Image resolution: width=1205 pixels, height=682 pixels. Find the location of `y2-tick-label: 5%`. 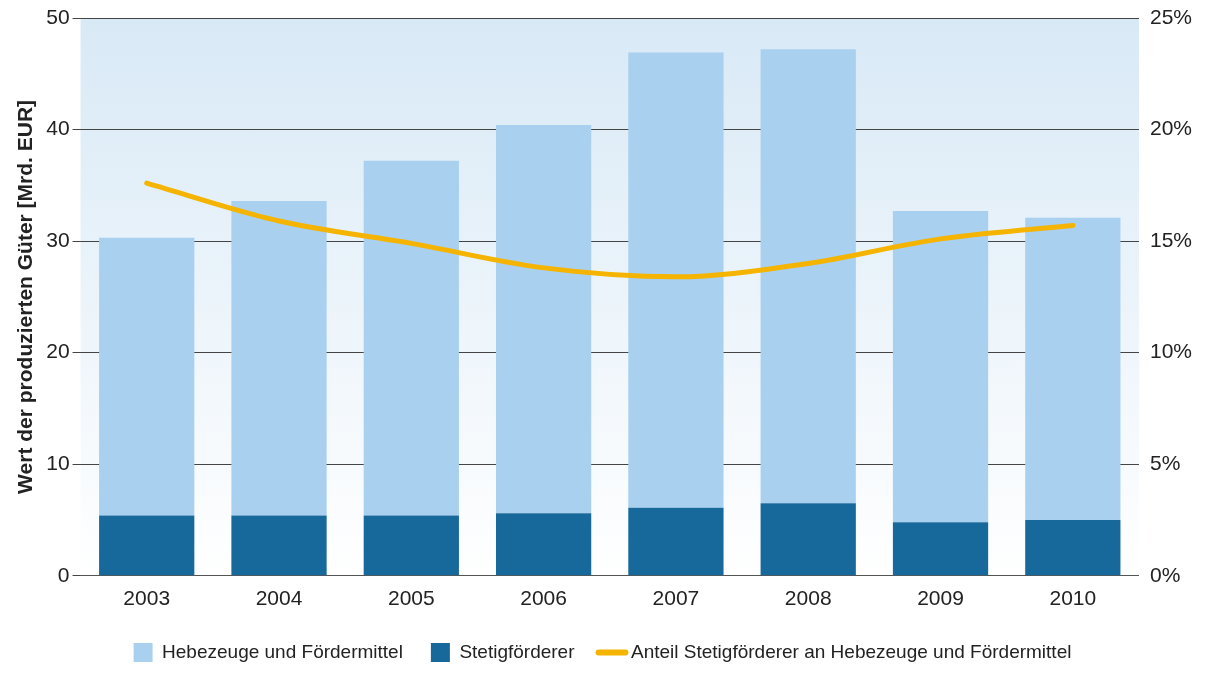

y2-tick-label: 5% is located at coordinates (1165, 463).